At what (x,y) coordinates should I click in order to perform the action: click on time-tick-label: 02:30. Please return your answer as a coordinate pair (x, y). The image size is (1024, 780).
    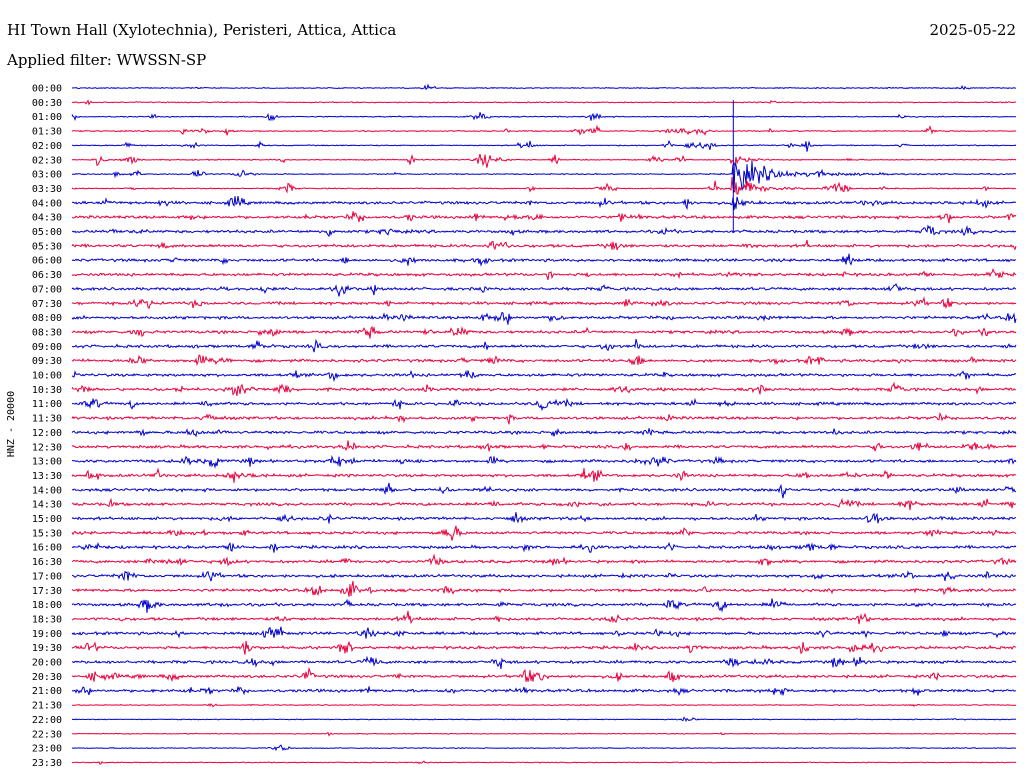
    Looking at the image, I should click on (47, 160).